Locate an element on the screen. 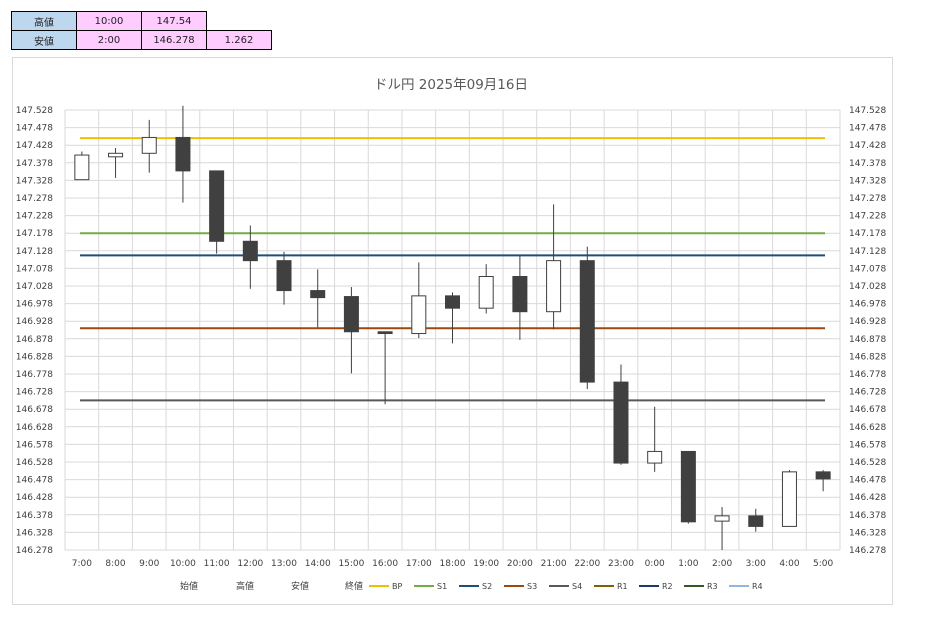 This screenshot has width=930, height=623. x-tick-label: 3:00 is located at coordinates (756, 564).